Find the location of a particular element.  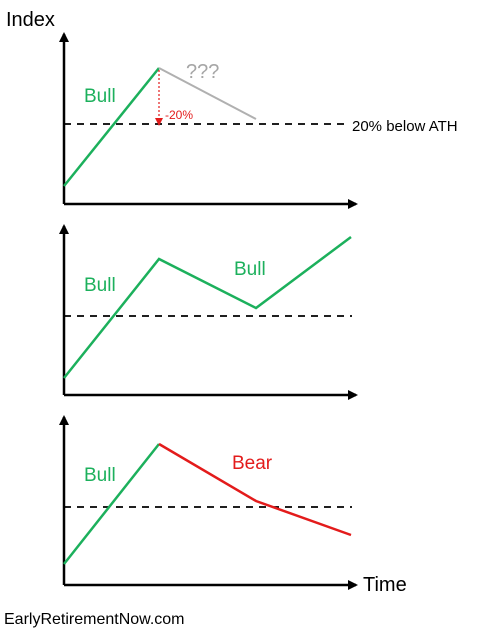

panel2-bull-label-2: Bull is located at coordinates (250, 269).